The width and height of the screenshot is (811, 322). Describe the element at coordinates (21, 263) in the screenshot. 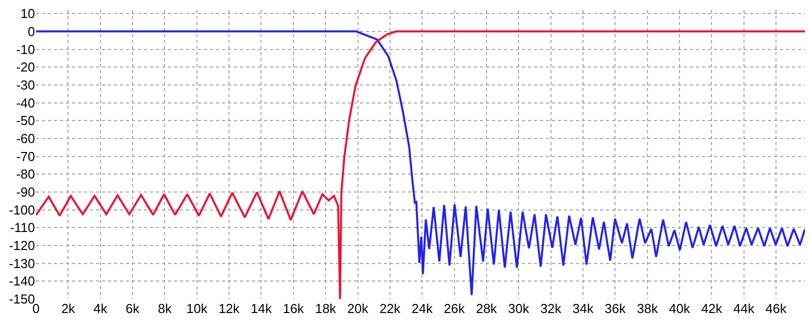

I see `y-tick-label: -130` at that location.